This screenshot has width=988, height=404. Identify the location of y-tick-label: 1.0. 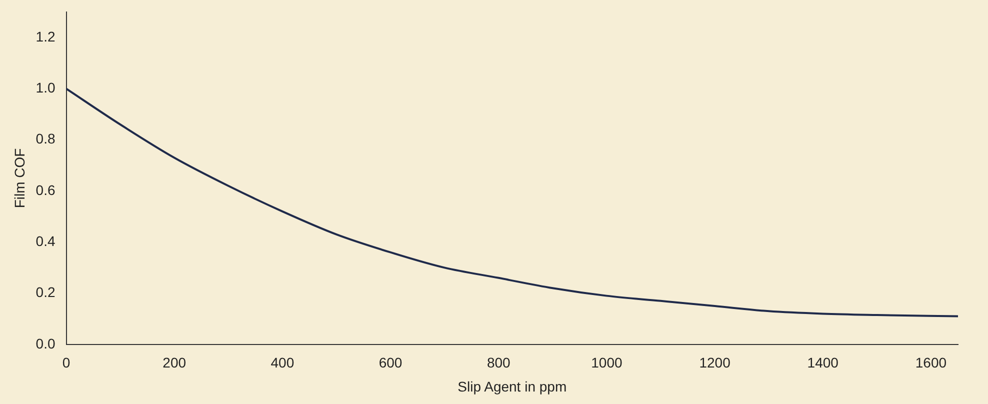
(46, 88).